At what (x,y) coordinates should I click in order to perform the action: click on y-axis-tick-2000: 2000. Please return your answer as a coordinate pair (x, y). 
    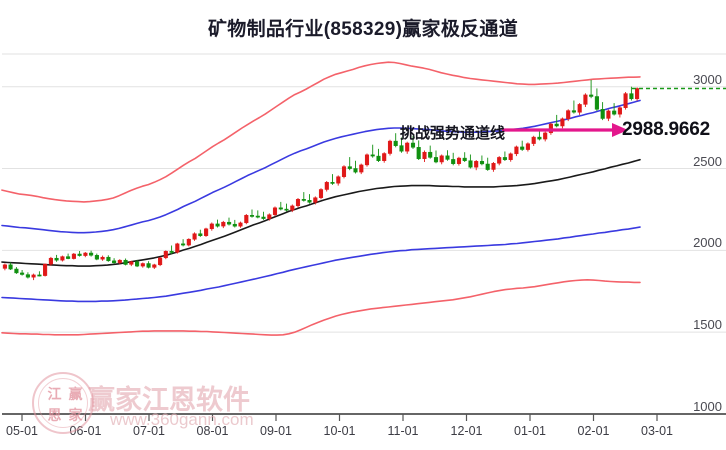
    Looking at the image, I should click on (707, 243).